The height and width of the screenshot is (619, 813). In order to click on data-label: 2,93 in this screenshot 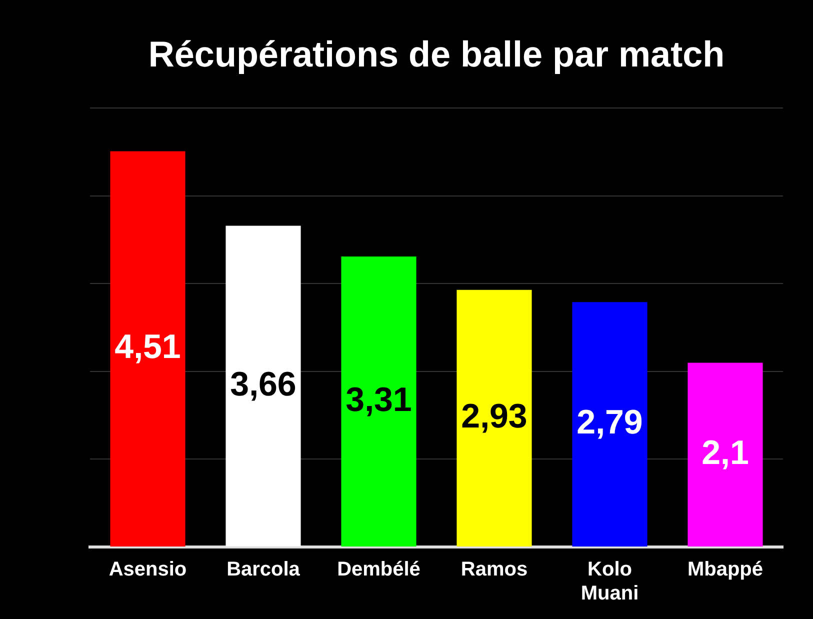, I will do `click(494, 417)`.